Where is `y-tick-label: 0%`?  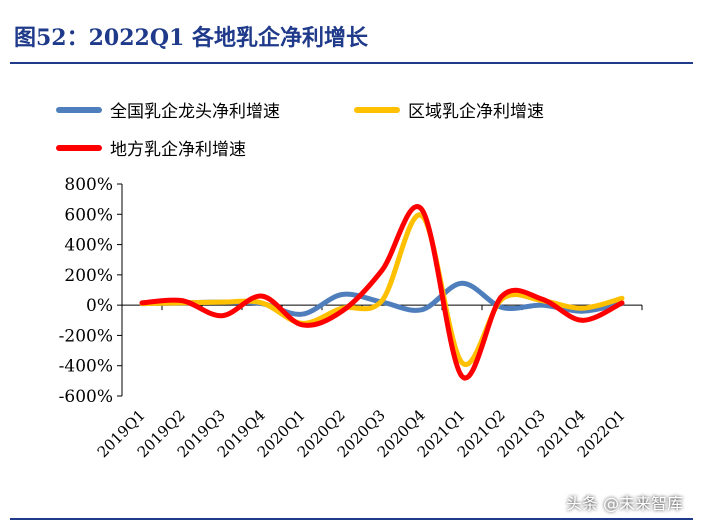
y-tick-label: 0% is located at coordinates (99, 306).